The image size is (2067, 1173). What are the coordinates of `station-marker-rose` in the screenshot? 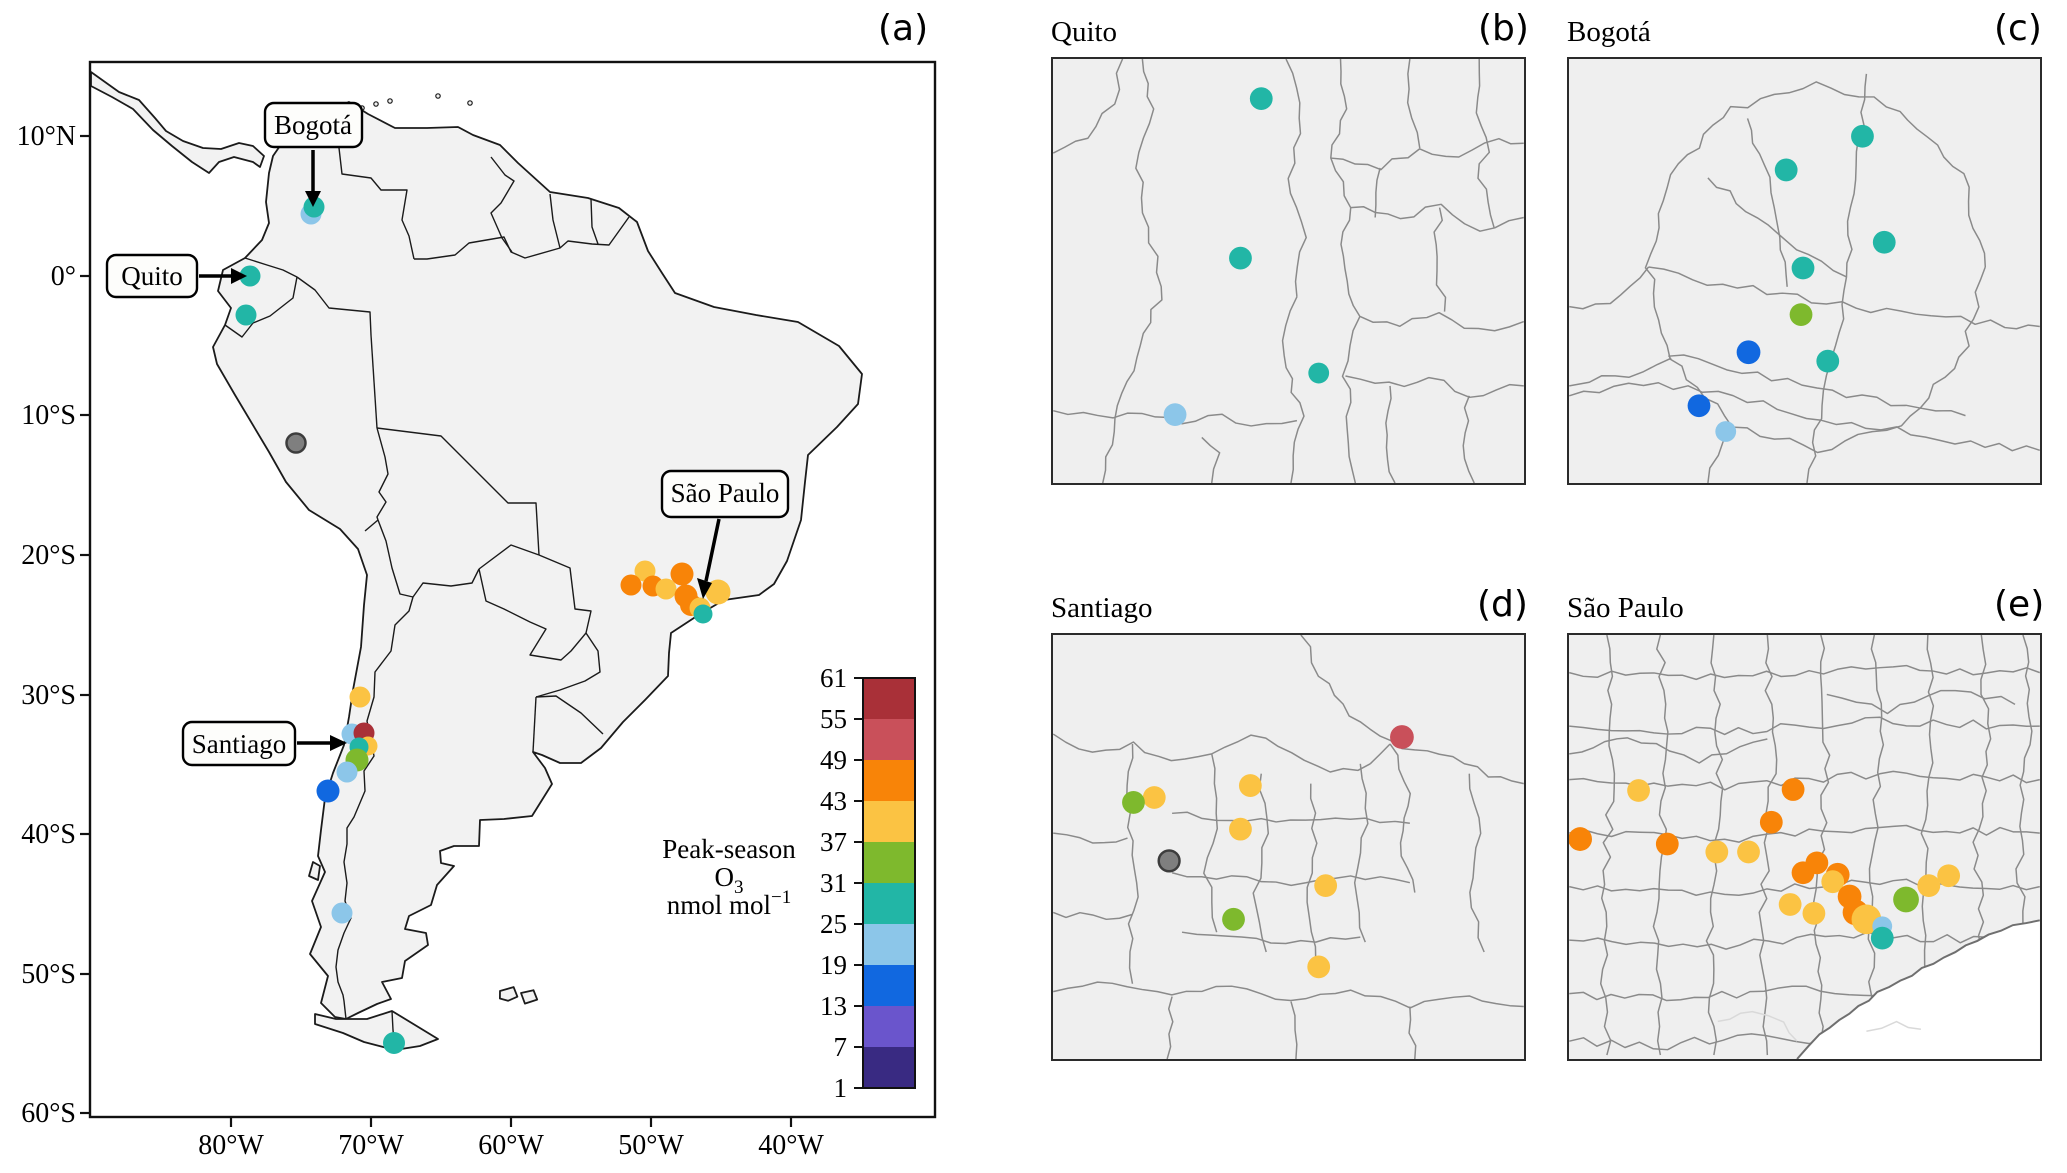 It's located at (1402, 737).